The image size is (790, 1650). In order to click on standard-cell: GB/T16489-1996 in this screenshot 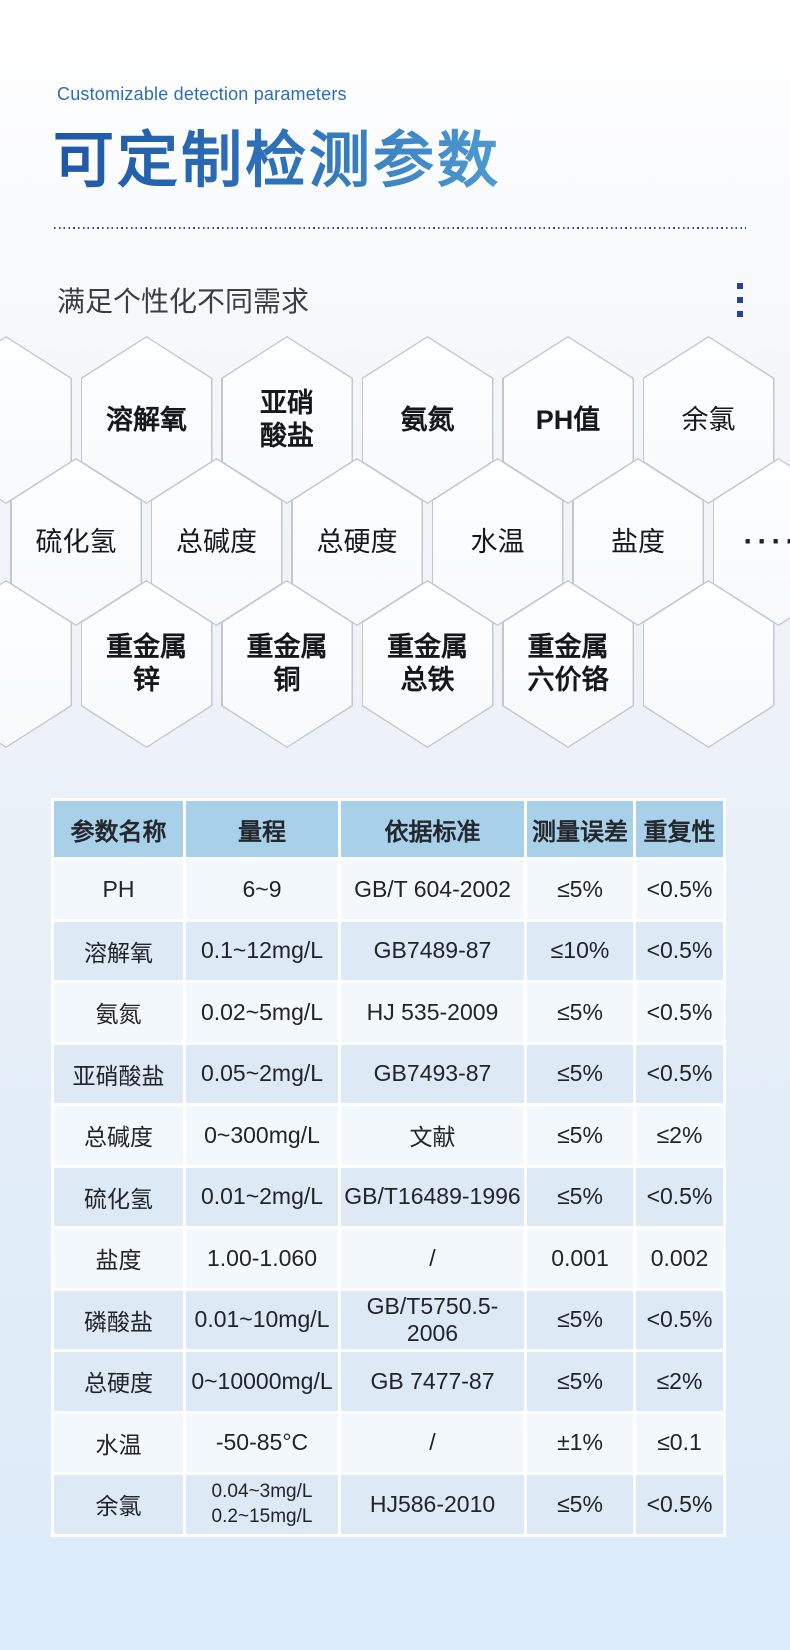, I will do `click(432, 1196)`.